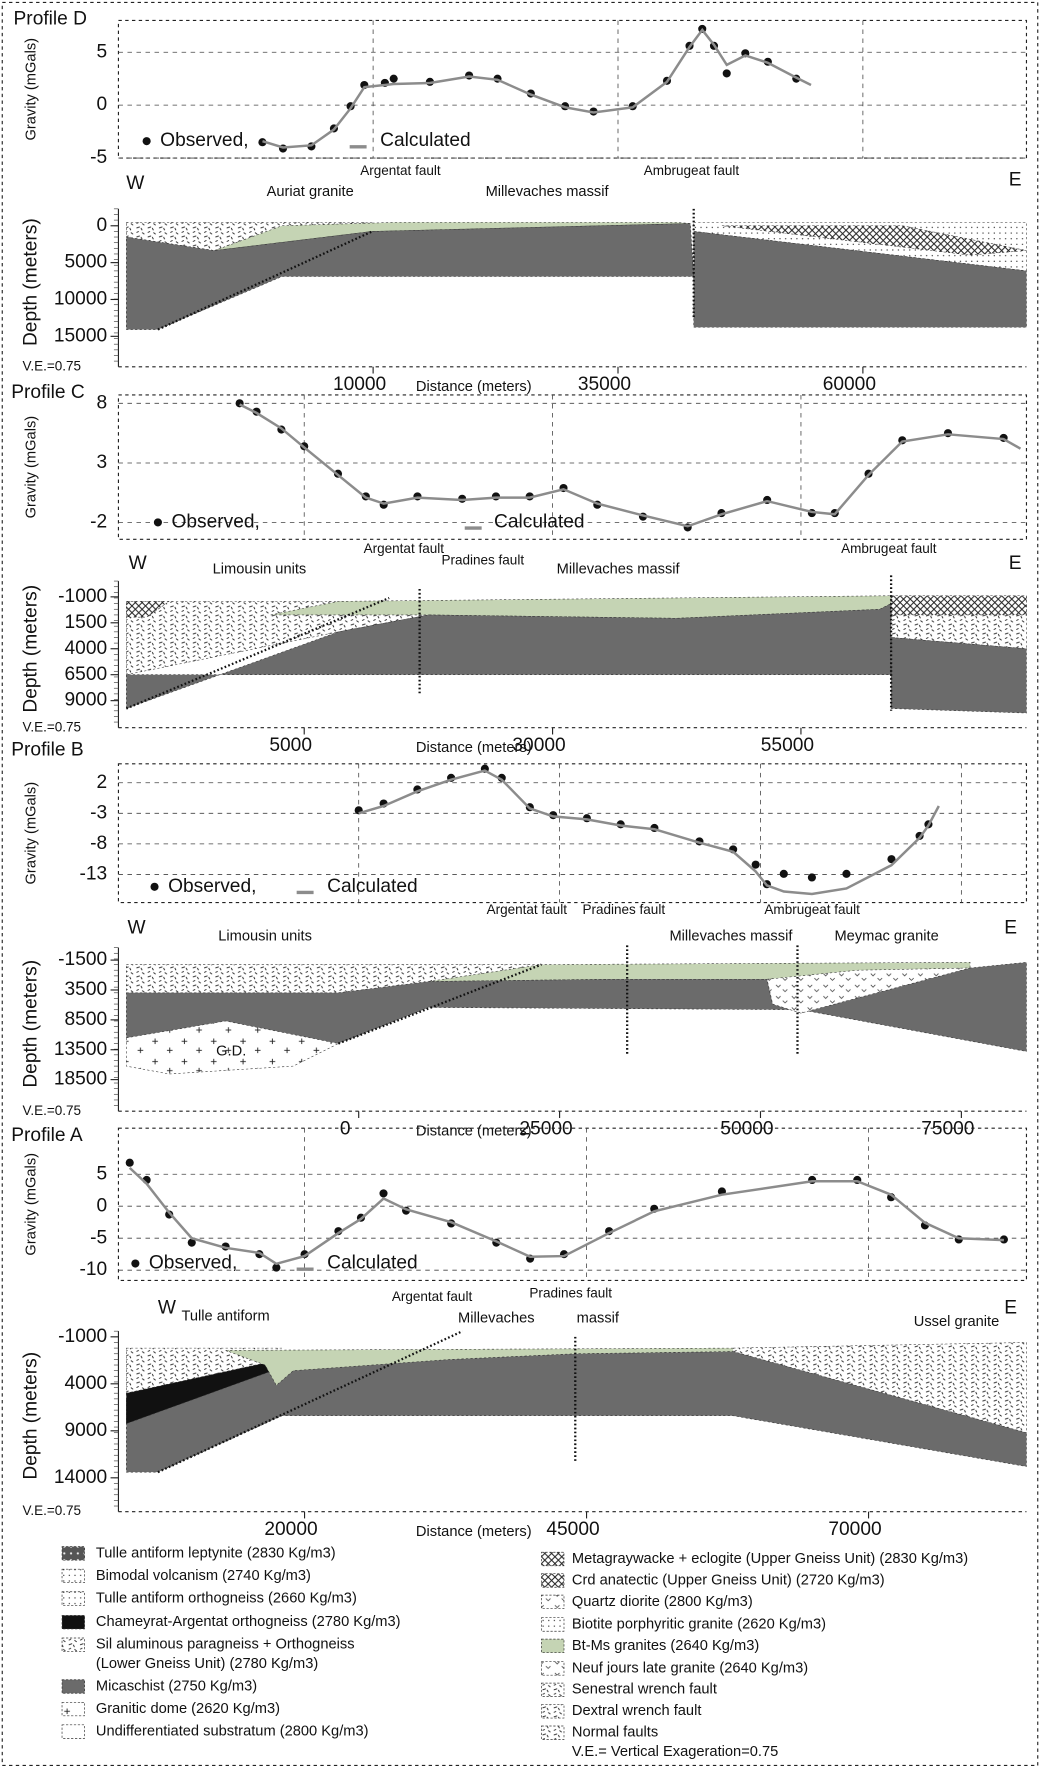 This screenshot has height=1769, width=1040. I want to click on chart-title: Profile B, so click(47, 749).